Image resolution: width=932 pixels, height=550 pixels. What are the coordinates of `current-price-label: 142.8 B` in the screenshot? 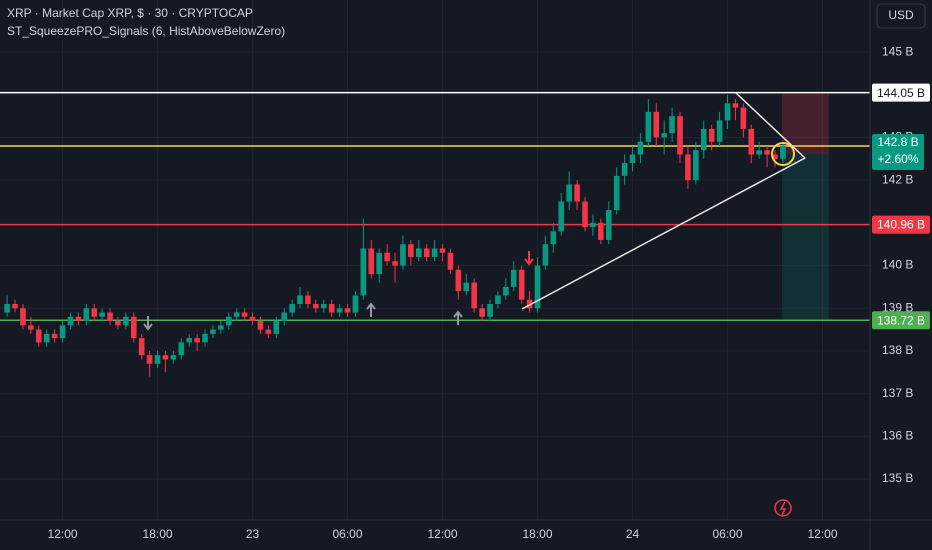 It's located at (897, 142).